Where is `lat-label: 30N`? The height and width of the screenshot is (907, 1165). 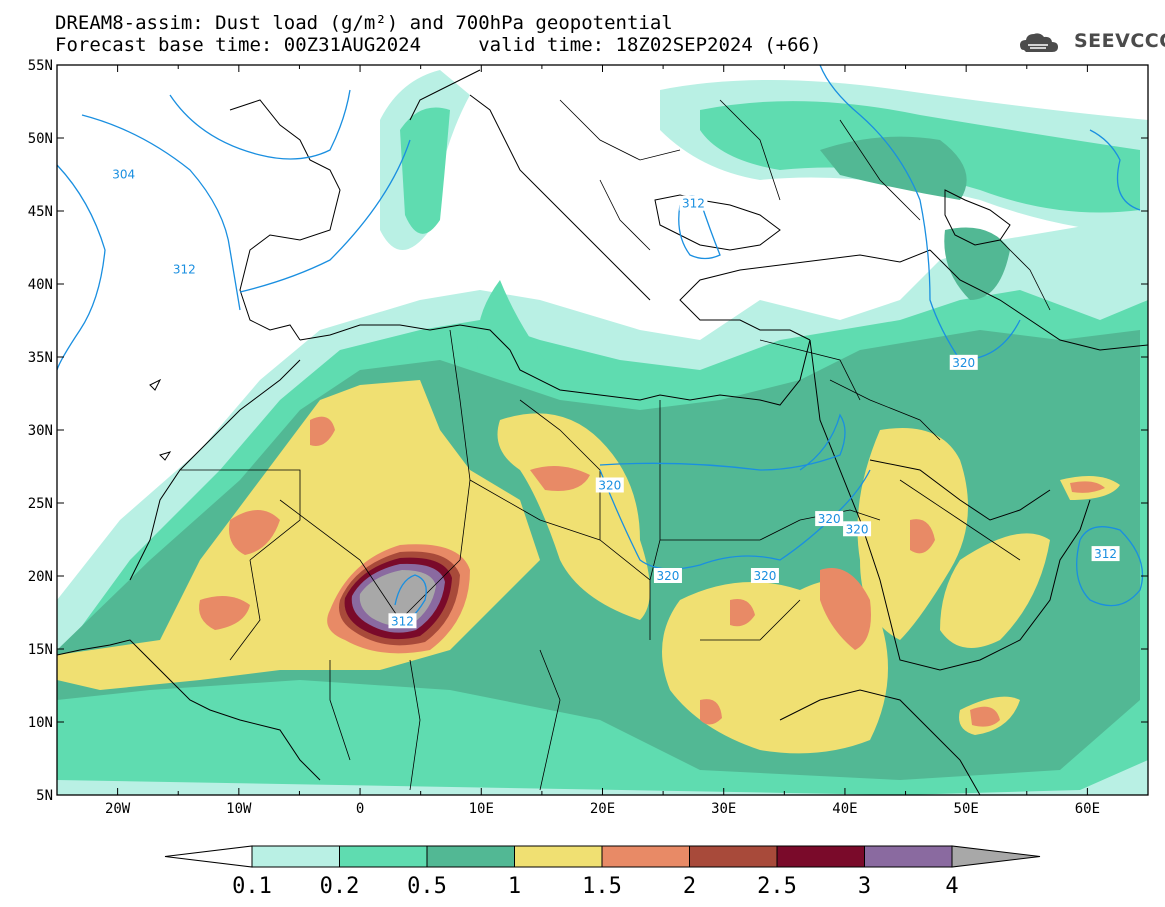 lat-label: 30N is located at coordinates (40, 431).